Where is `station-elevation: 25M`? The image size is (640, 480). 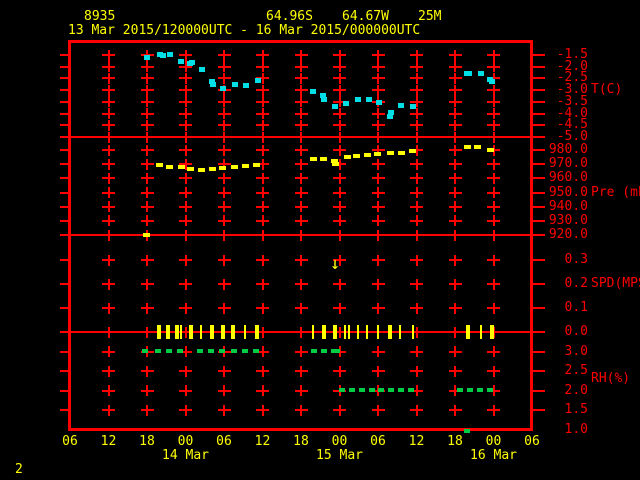
station-elevation: 25M is located at coordinates (430, 16).